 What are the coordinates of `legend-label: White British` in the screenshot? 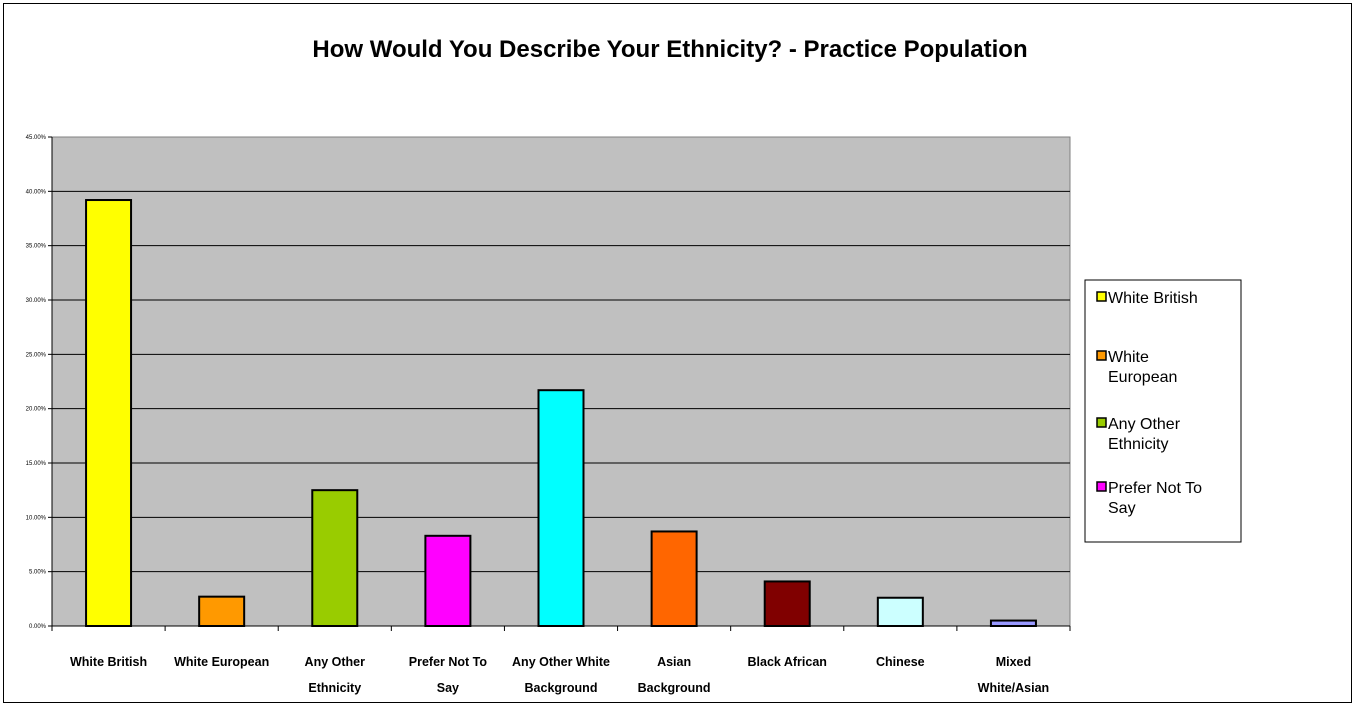 It's located at (1153, 298).